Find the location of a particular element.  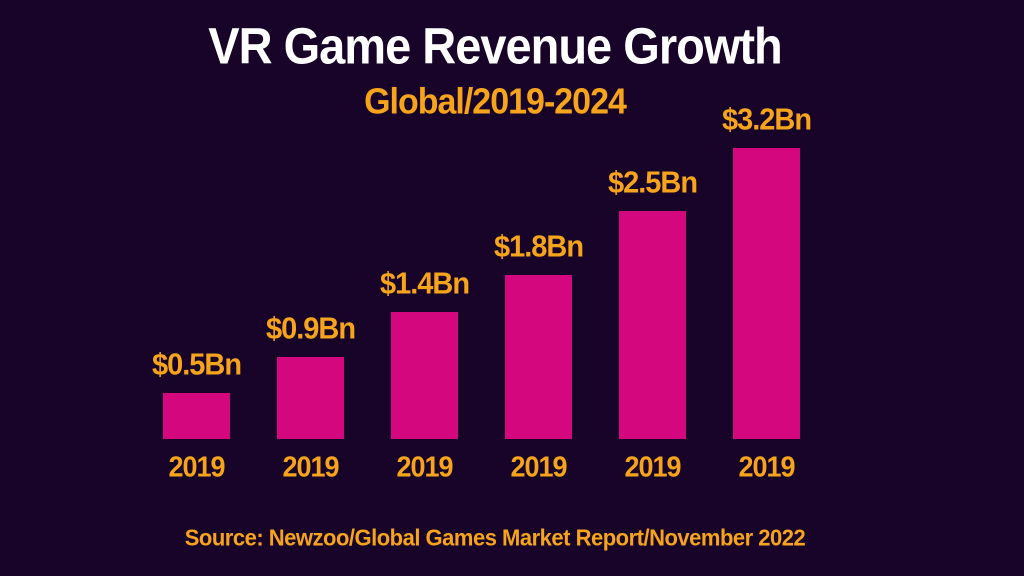

bar-column: $2.5Bn 2019 is located at coordinates (653, 324).